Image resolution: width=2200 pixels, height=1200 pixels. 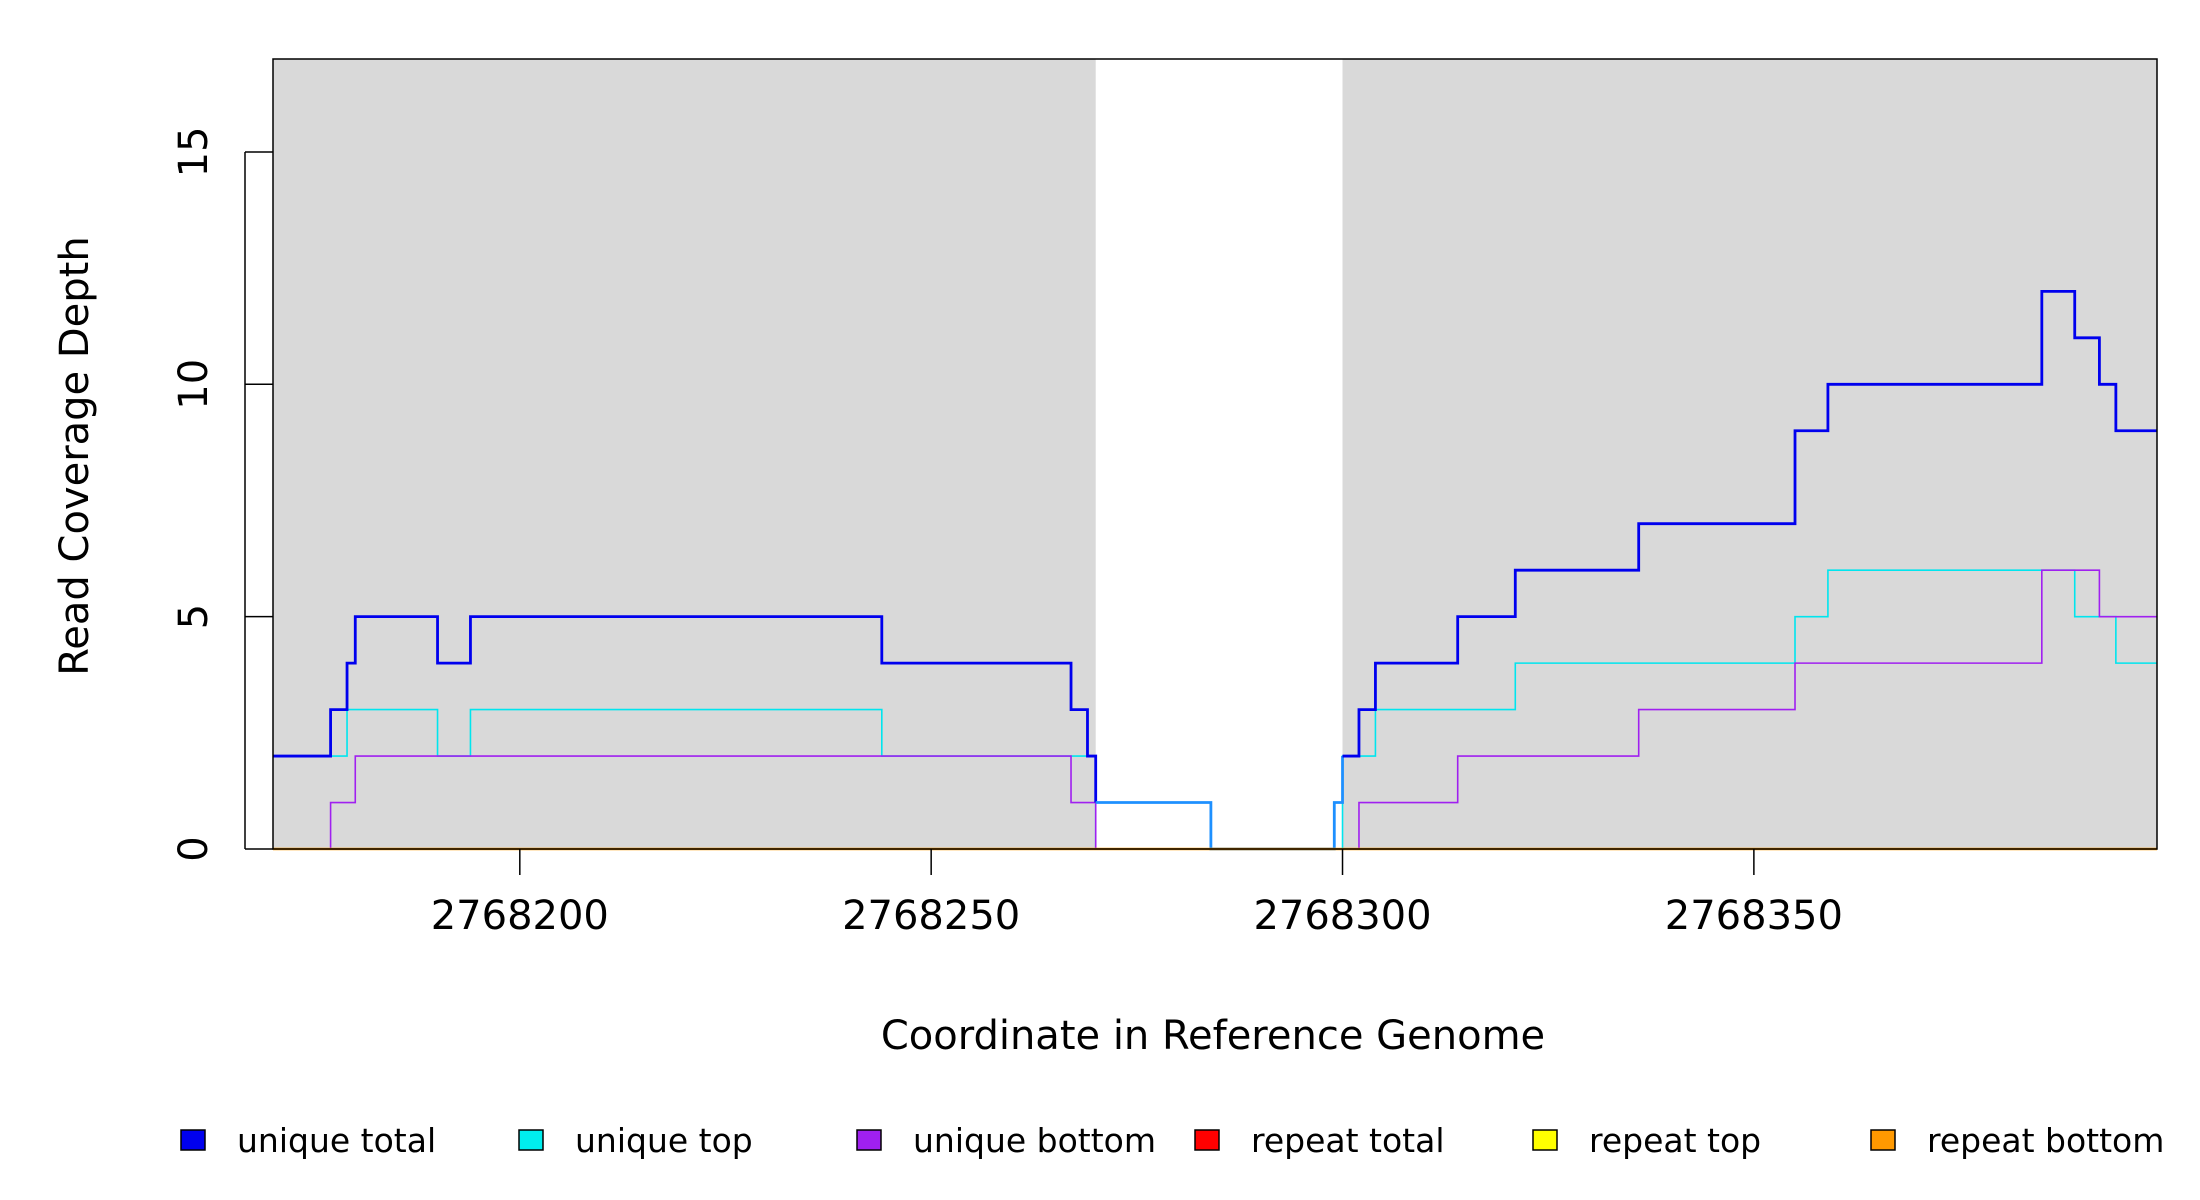 I want to click on y-axis: 0 5 10 15, so click(x=222, y=494).